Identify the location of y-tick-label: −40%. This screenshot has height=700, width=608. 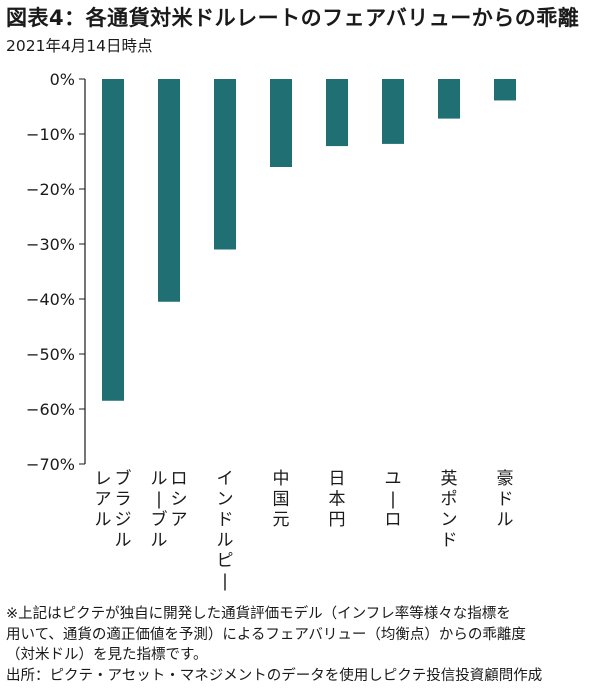
(50, 299).